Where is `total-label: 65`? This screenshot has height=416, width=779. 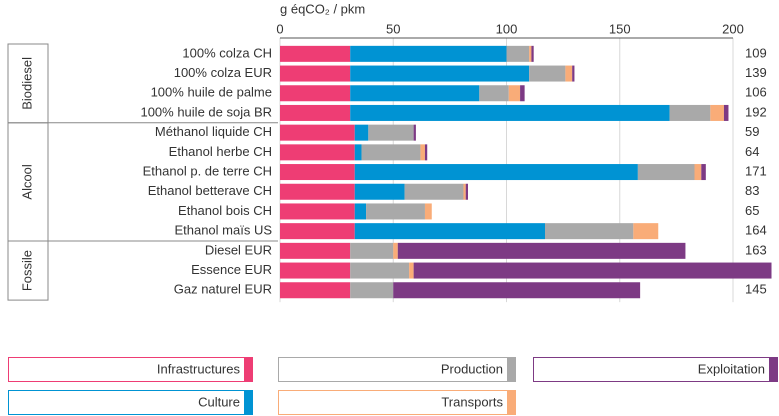
total-label: 65 is located at coordinates (752, 210).